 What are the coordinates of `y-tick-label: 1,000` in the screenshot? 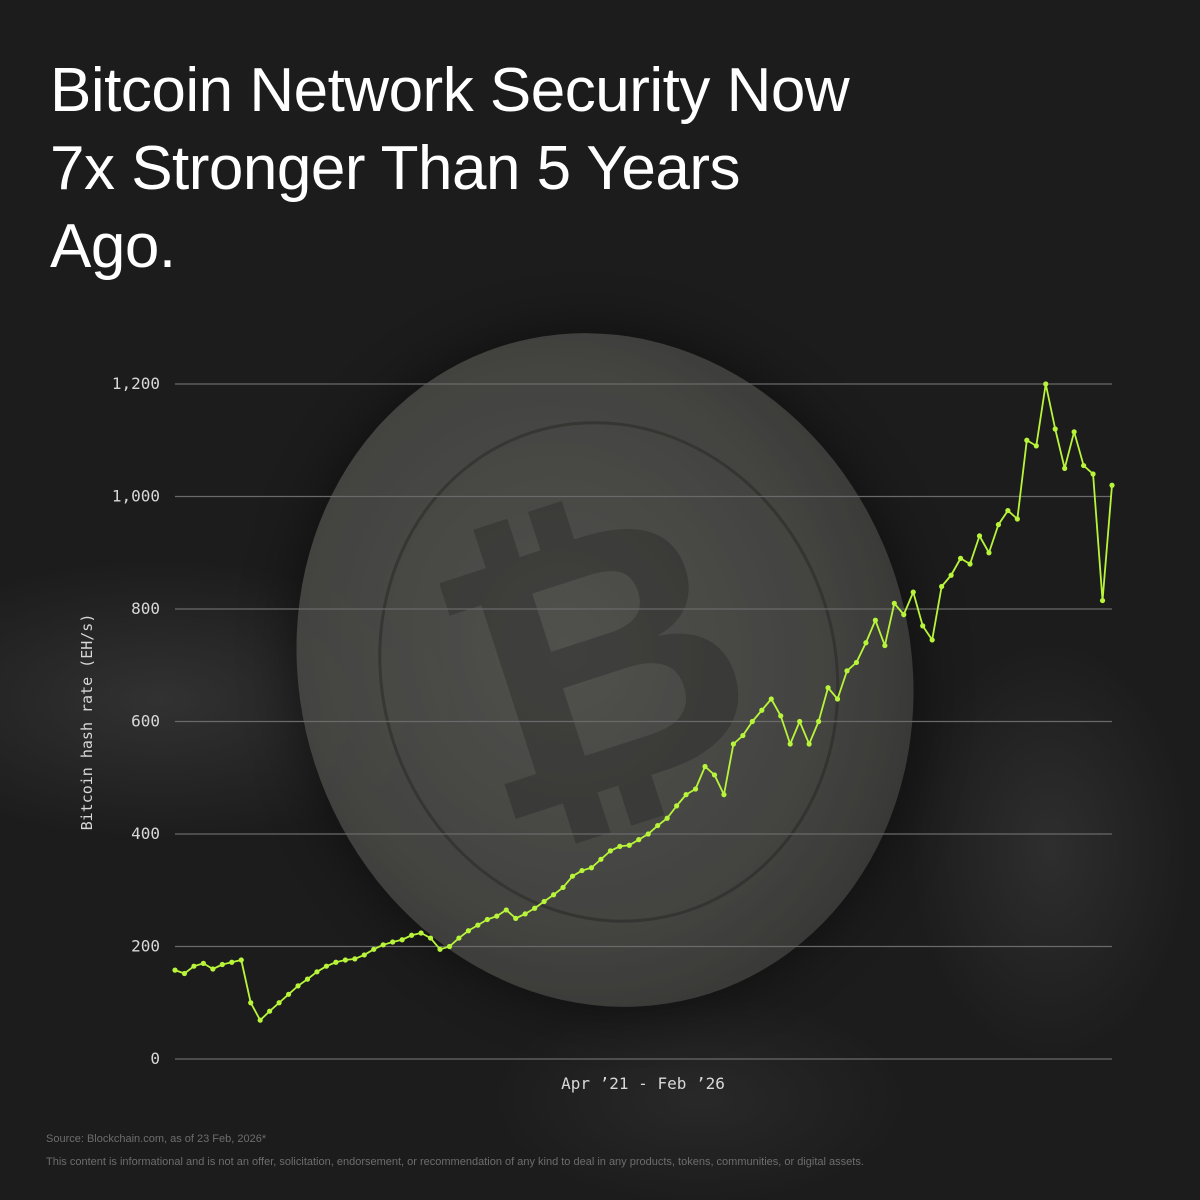 It's located at (136, 496).